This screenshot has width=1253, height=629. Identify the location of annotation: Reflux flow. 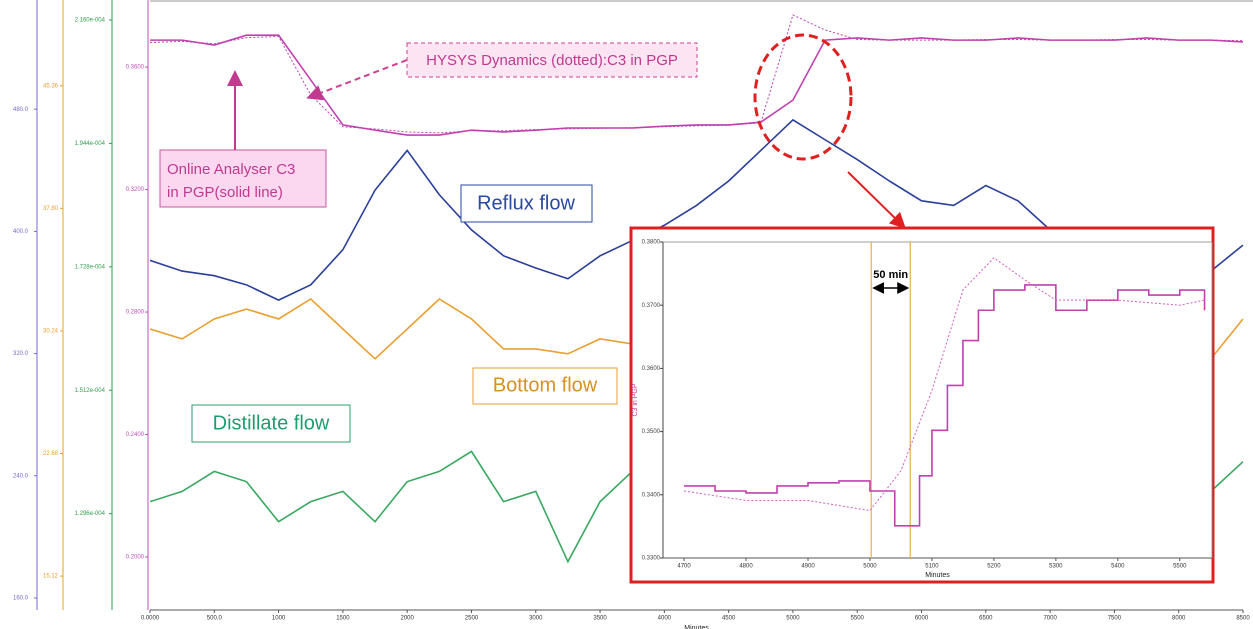
(526, 203).